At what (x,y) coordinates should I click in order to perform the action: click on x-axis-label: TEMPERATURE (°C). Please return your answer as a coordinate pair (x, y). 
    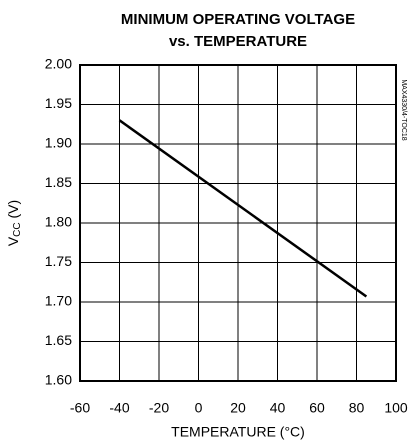
    Looking at the image, I should click on (238, 432).